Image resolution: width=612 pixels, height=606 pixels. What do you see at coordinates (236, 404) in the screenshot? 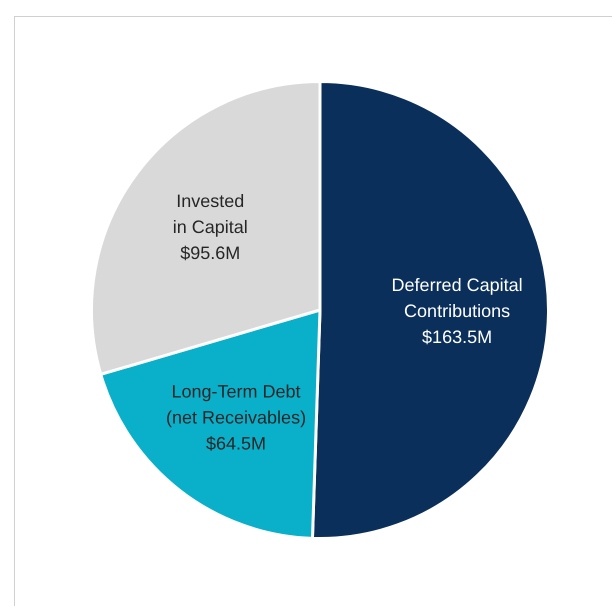
I see `slice-label: Long-Term Debt (net Receivables)` at bounding box center [236, 404].